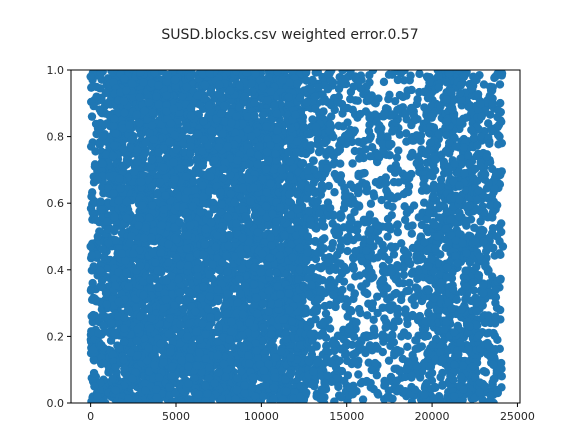  What do you see at coordinates (289, 35) in the screenshot?
I see `chart-title: SUSD.blocks.csv weighted error.0.57` at bounding box center [289, 35].